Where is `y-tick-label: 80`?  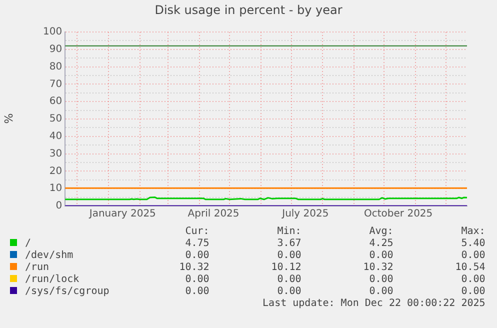 y-tick-label: 80 is located at coordinates (55, 66).